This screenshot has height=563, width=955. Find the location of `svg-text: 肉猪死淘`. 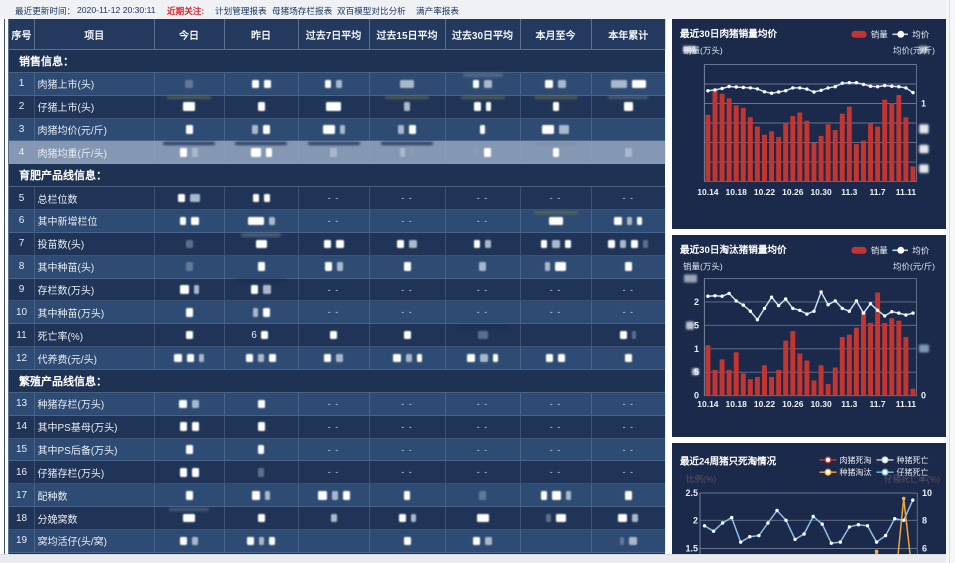

svg-text: 肉猪死淘 is located at coordinates (856, 460).